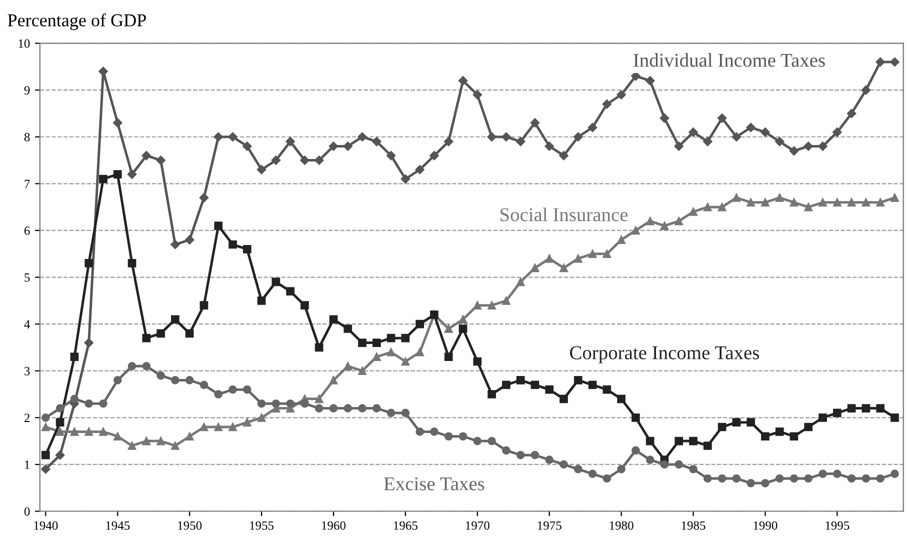 Image resolution: width=907 pixels, height=541 pixels. Describe the element at coordinates (77, 22) in the screenshot. I see `y-axis-title: Percentage of GDP` at that location.